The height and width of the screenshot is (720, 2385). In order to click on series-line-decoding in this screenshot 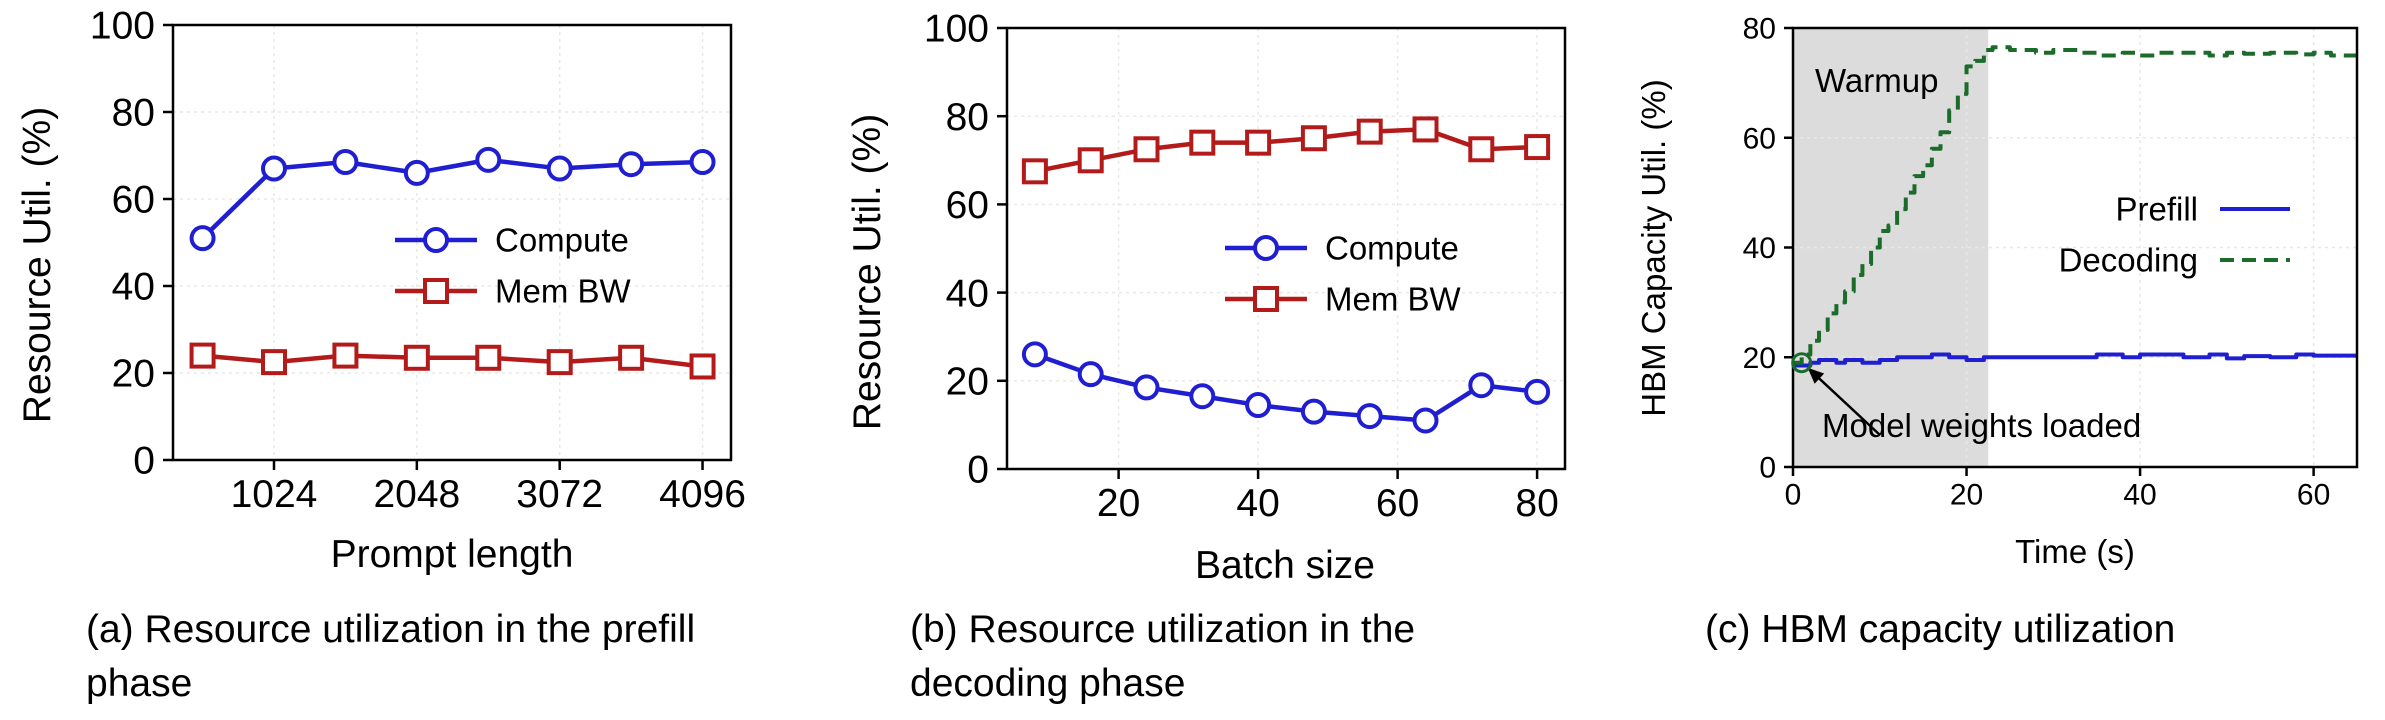, I will do `click(2075, 205)`.